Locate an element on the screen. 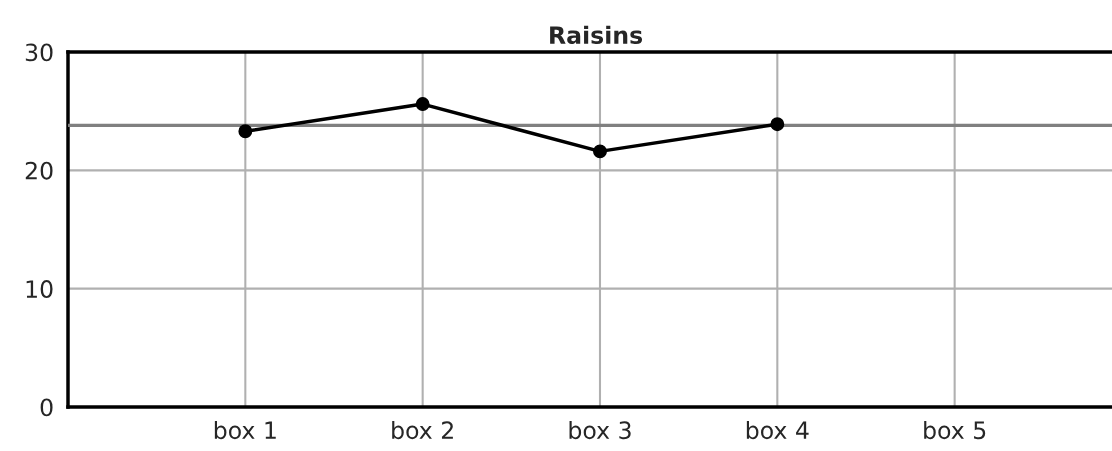 This screenshot has height=451, width=1112. x-tick-label: box 5 is located at coordinates (955, 430).